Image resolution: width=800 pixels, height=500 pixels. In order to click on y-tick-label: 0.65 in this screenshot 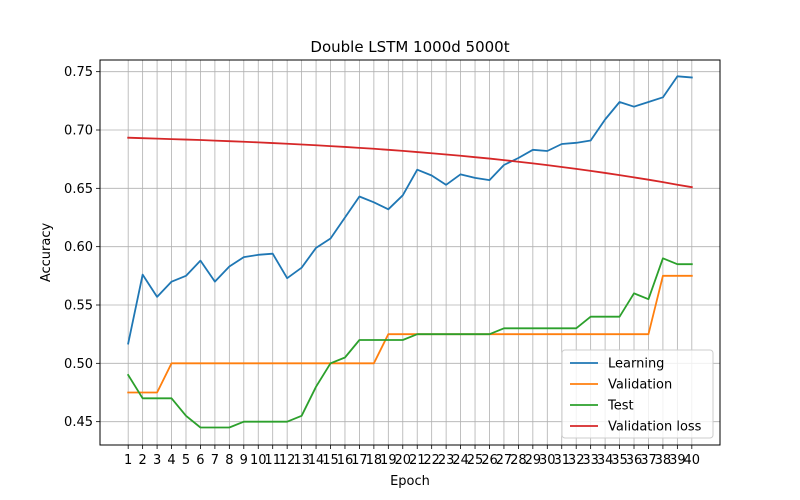, I will do `click(78, 189)`.